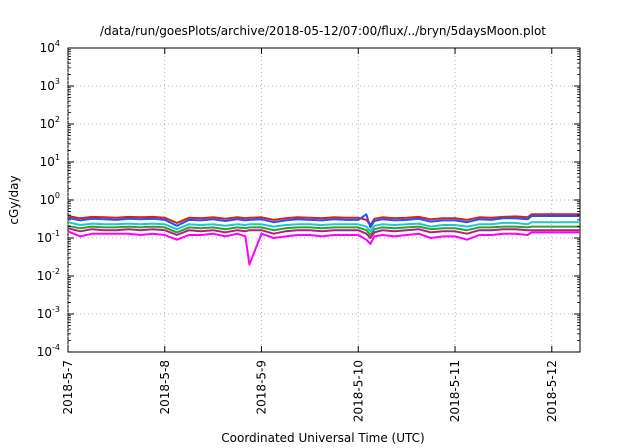 Image resolution: width=640 pixels, height=448 pixels. I want to click on x-tick-label: 2018-5-9, so click(262, 387).